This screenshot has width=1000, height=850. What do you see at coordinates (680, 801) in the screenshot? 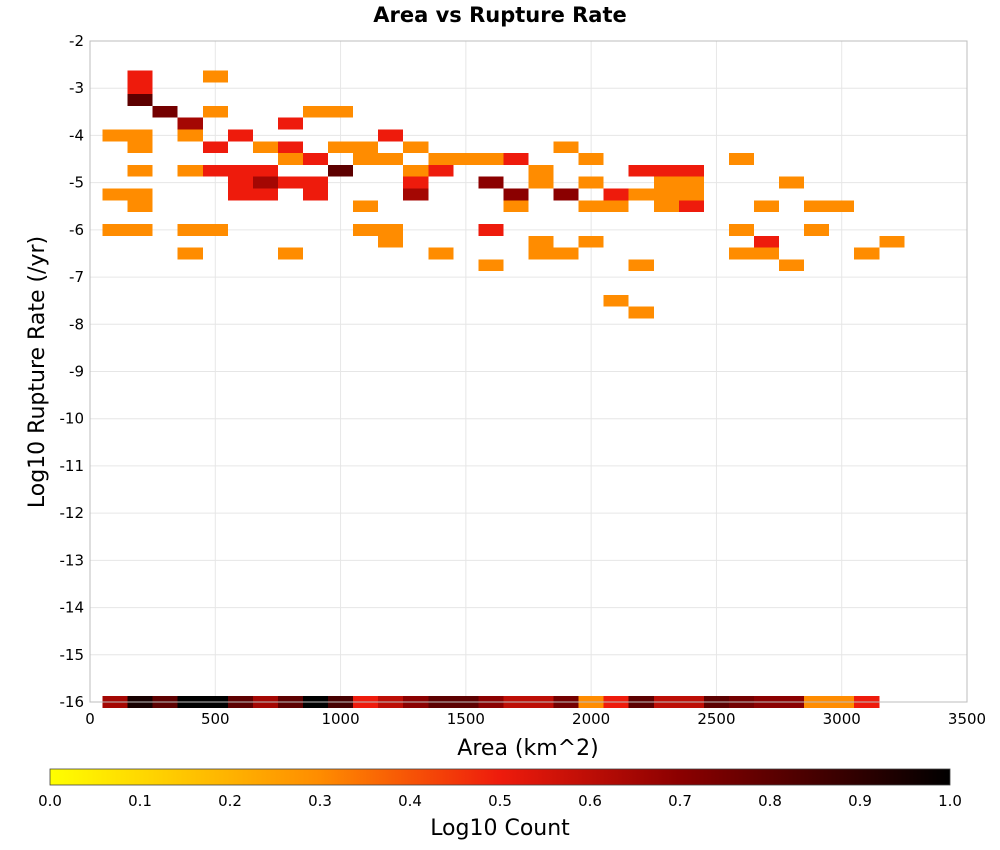
I see `colorbar-tick-label: 0.7` at bounding box center [680, 801].